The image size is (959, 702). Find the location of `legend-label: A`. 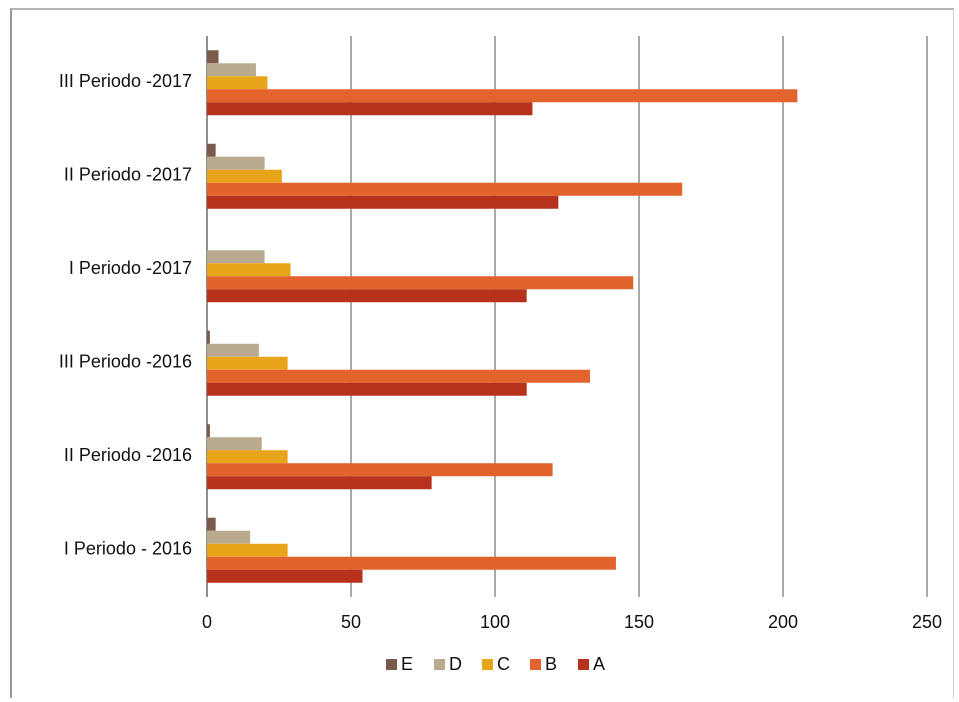

legend-label: A is located at coordinates (599, 664).